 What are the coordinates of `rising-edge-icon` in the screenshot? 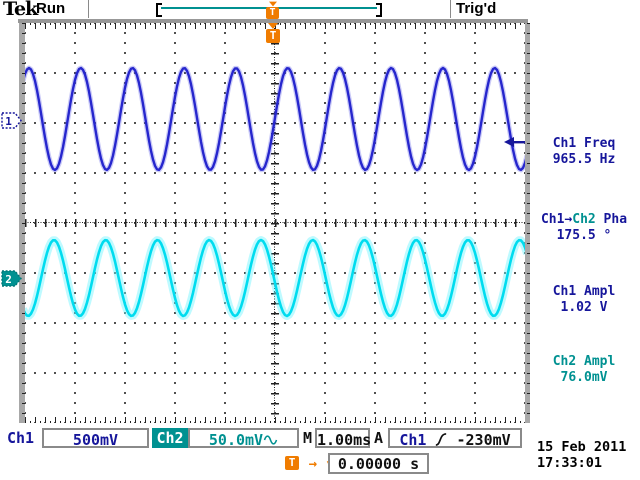 It's located at (441, 439).